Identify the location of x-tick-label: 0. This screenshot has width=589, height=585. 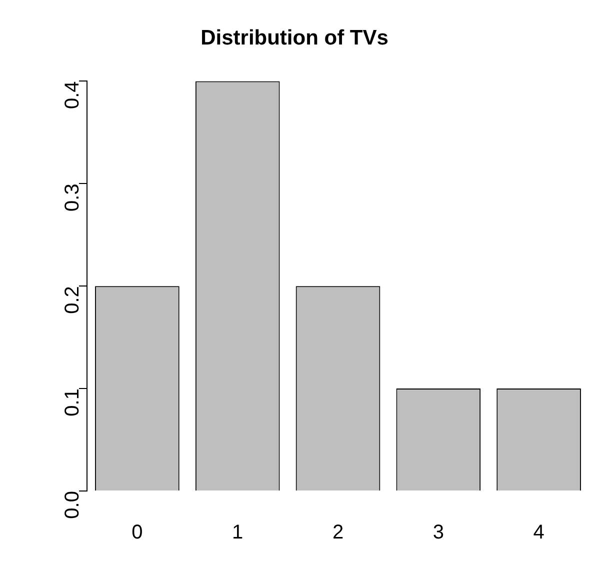
(137, 533).